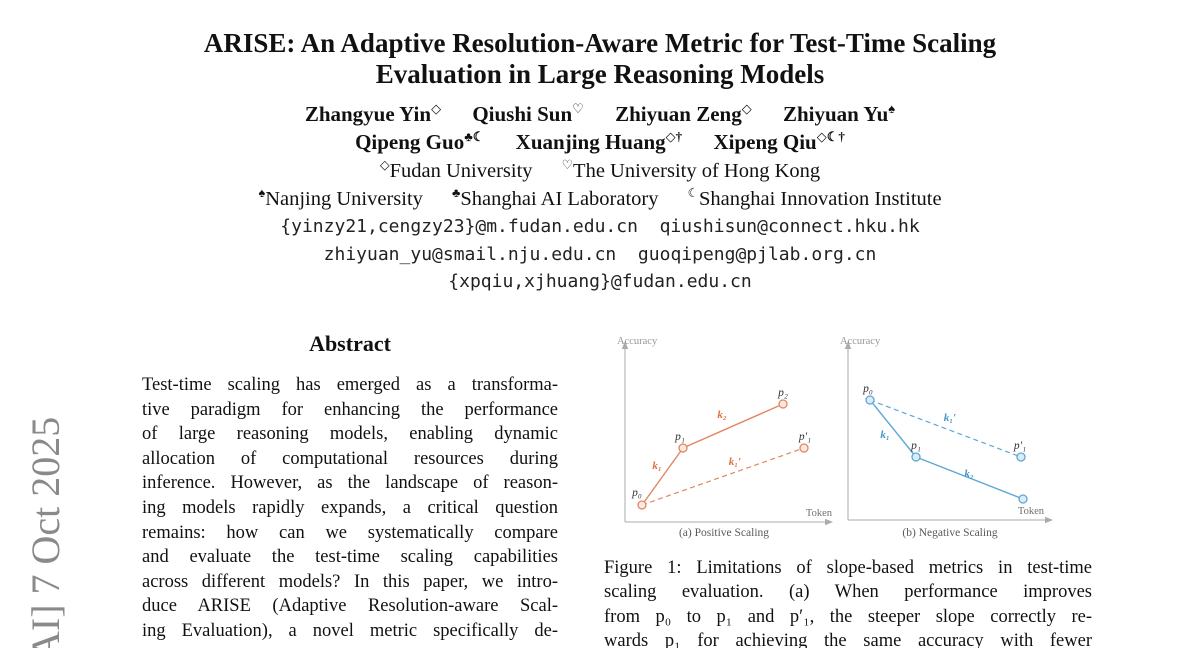 Image resolution: width=1200 pixels, height=648 pixels. What do you see at coordinates (578, 108) in the screenshot?
I see `author-superscript: ♡` at bounding box center [578, 108].